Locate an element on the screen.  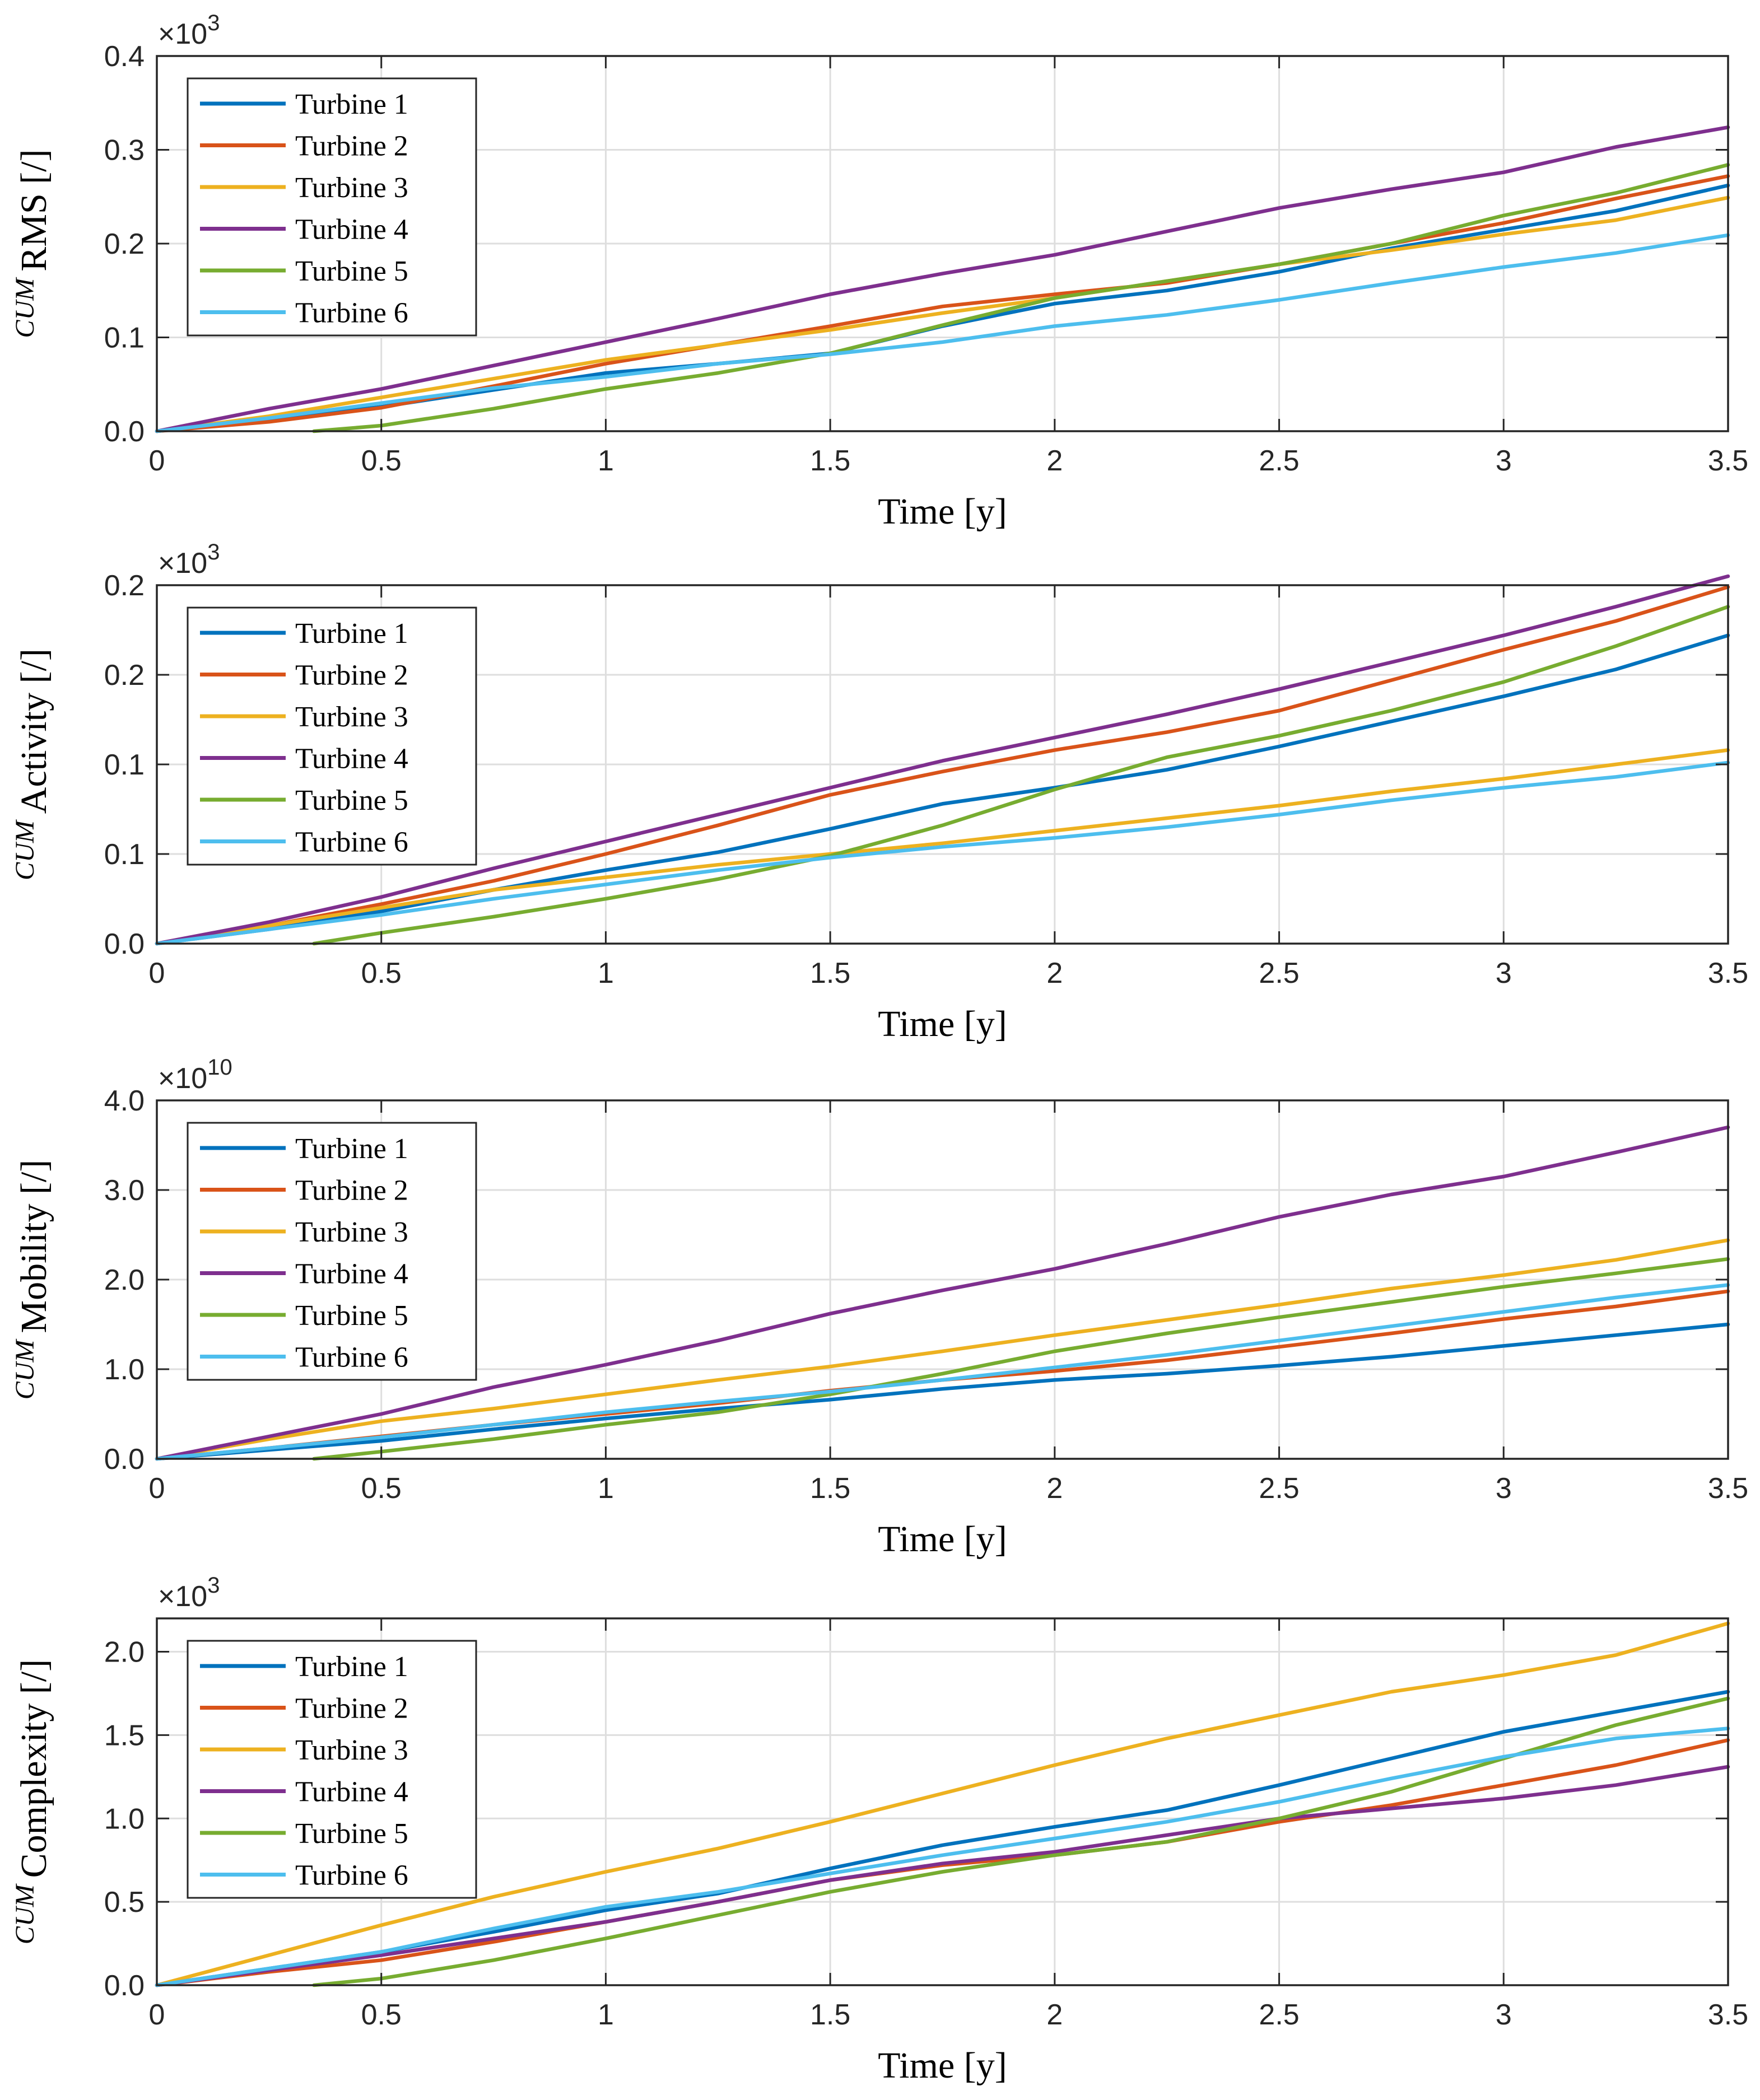
chart-4-legend-label-turbine-1: Turbine 1 is located at coordinates (351, 1667).